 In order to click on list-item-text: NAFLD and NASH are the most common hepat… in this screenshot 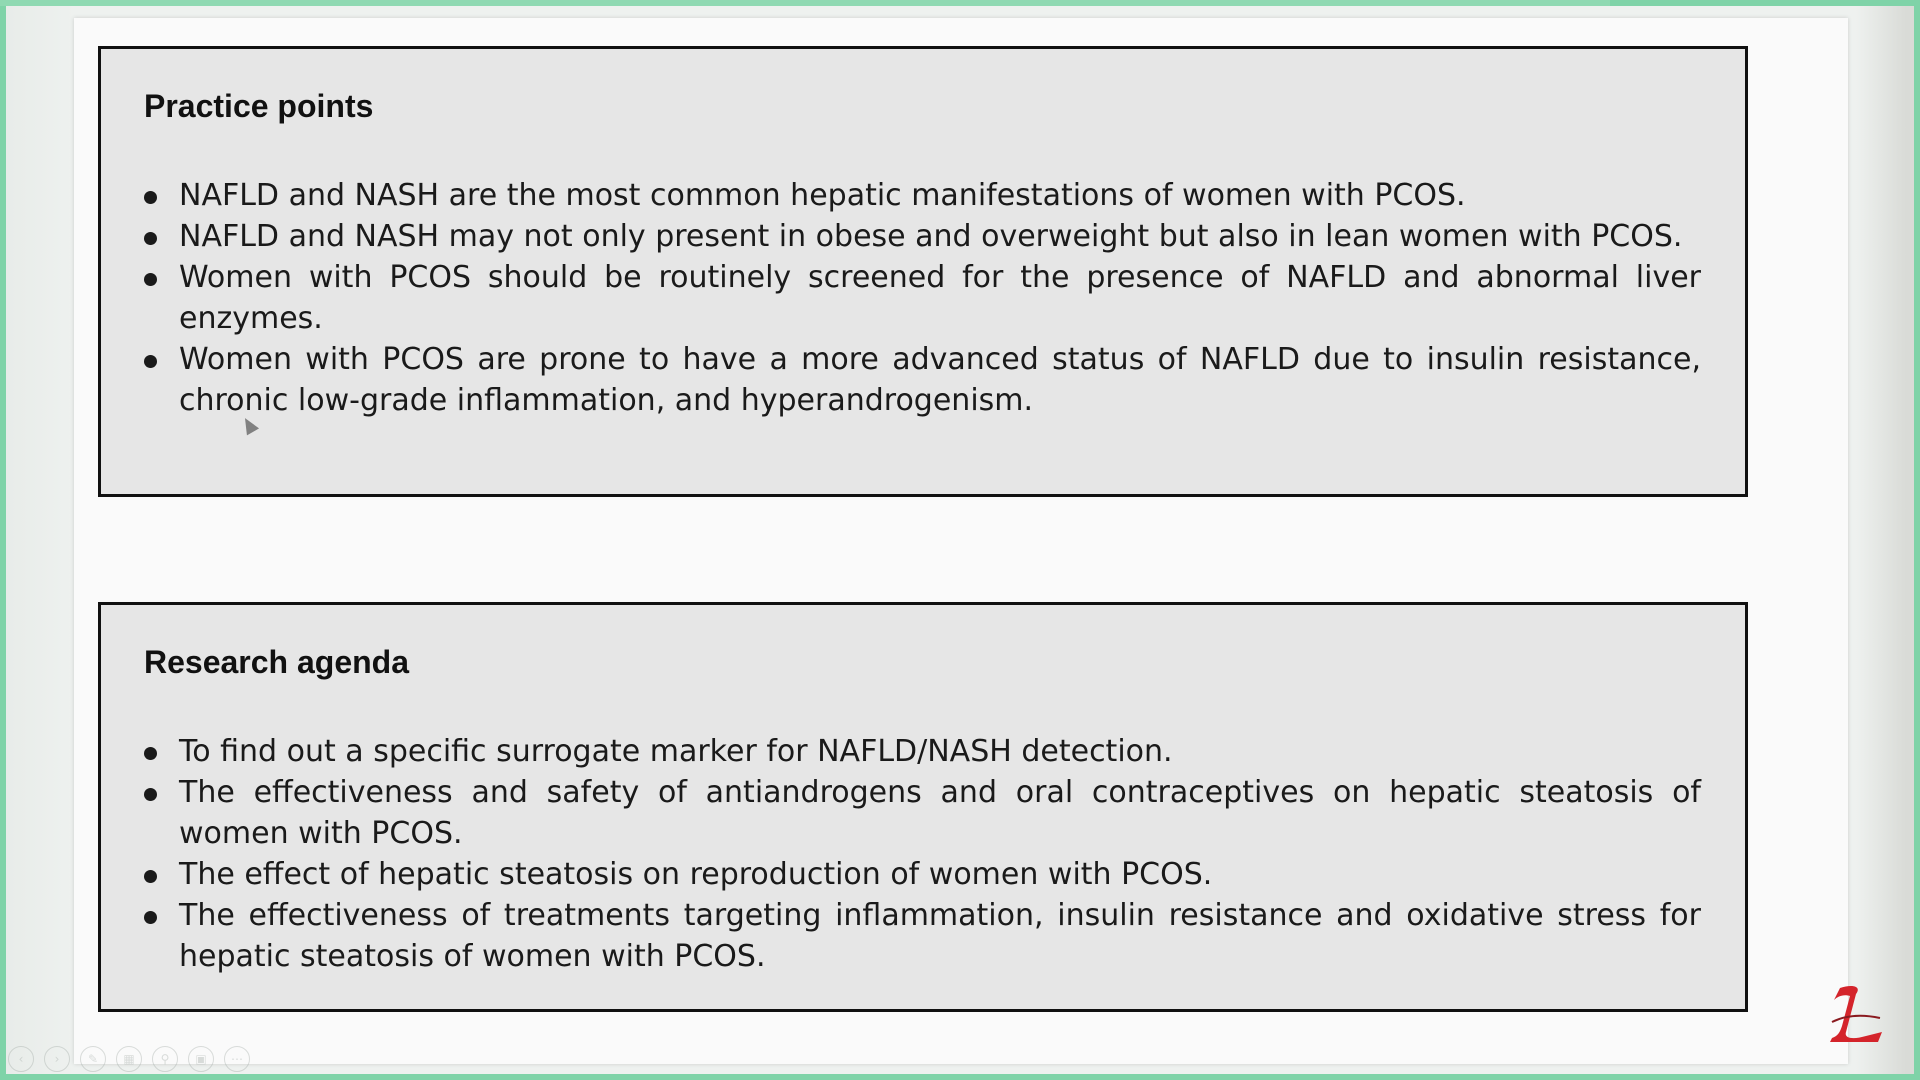, I will do `click(822, 196)`.